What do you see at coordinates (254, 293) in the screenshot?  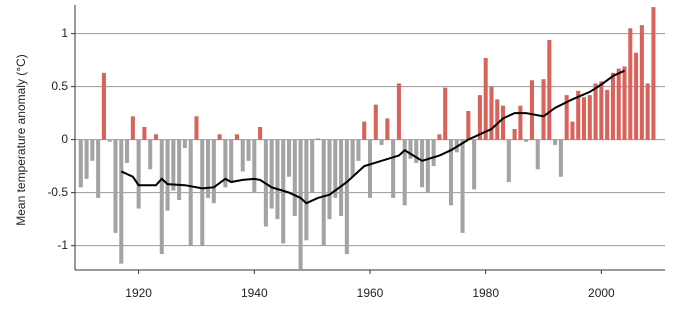 I see `x-tick-label: 1940` at bounding box center [254, 293].